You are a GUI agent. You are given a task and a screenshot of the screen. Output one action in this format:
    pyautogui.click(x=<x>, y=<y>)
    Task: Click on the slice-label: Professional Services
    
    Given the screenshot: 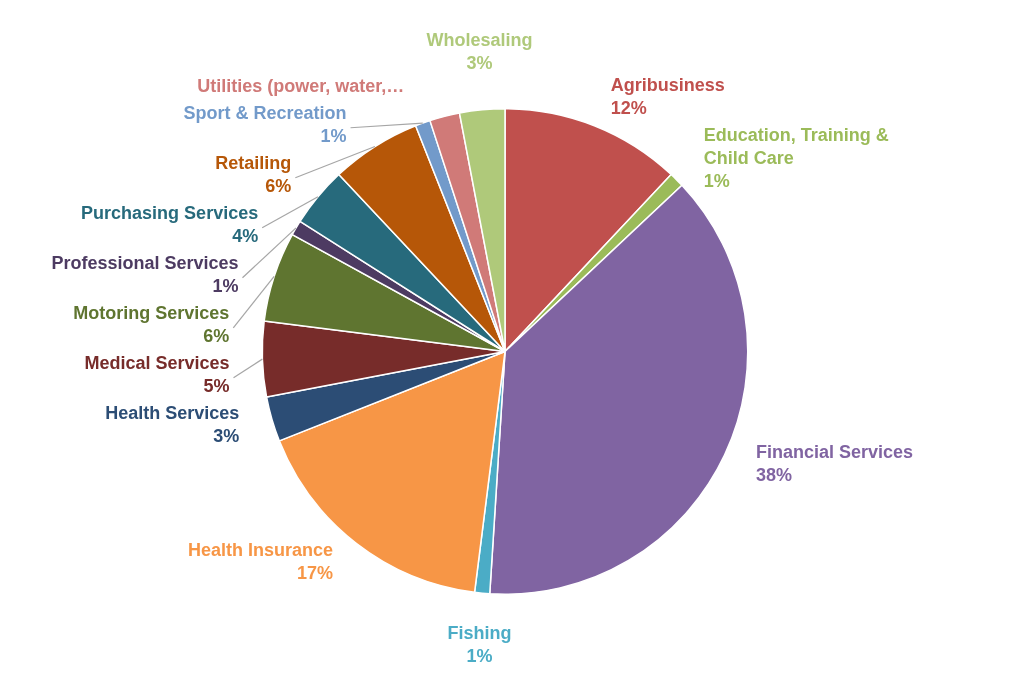 What is the action you would take?
    pyautogui.click(x=145, y=262)
    